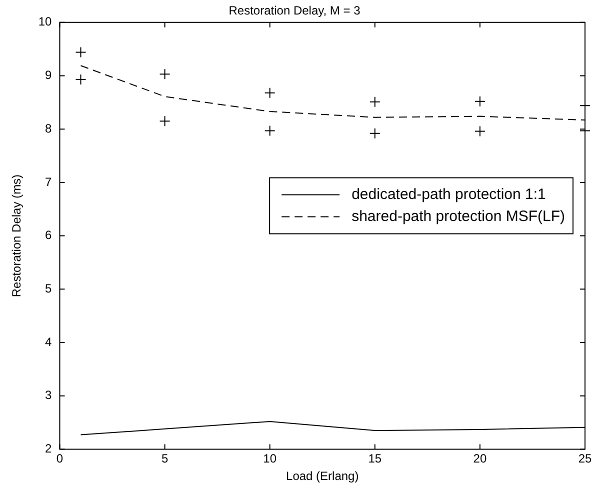  Describe the element at coordinates (270, 459) in the screenshot. I see `x-tick-label: 10` at that location.